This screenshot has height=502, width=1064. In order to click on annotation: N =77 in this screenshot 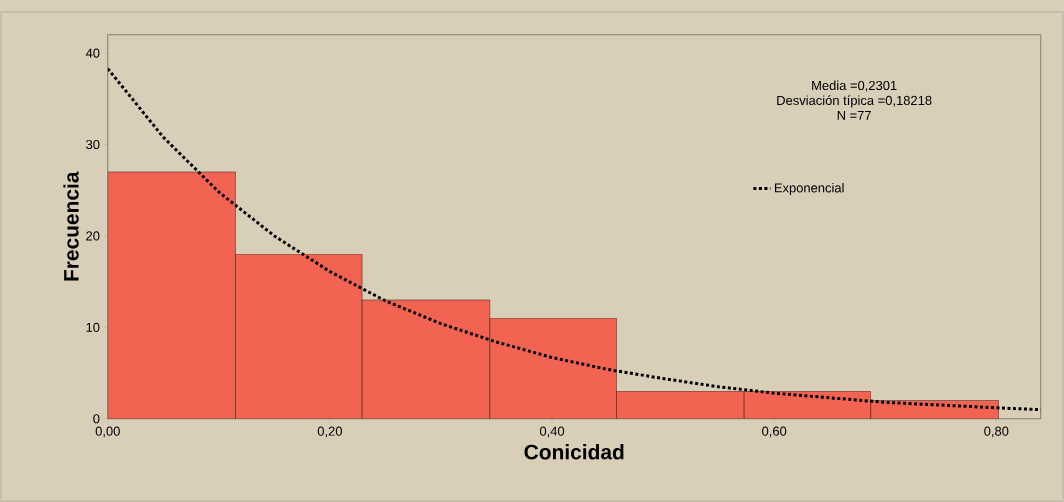, I will do `click(854, 115)`.